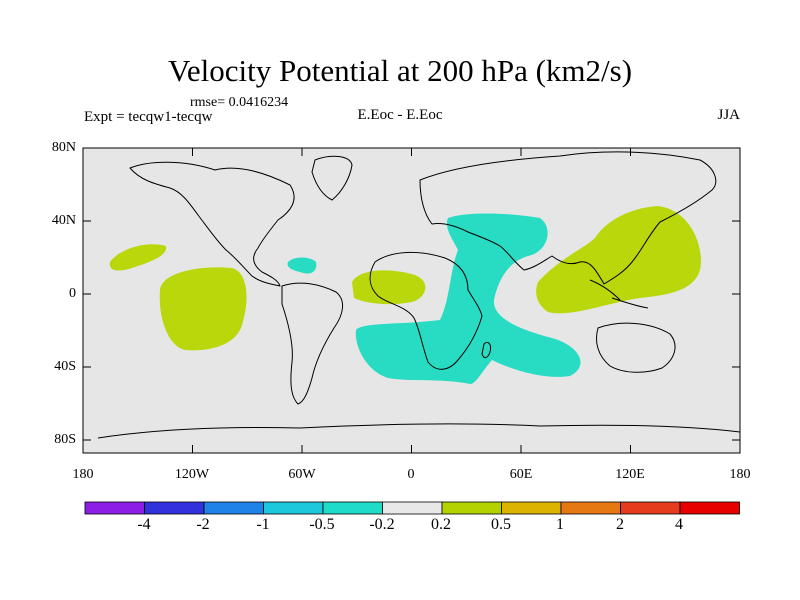 The image size is (800, 600). What do you see at coordinates (65, 439) in the screenshot?
I see `lat-label-80s: 80S` at bounding box center [65, 439].